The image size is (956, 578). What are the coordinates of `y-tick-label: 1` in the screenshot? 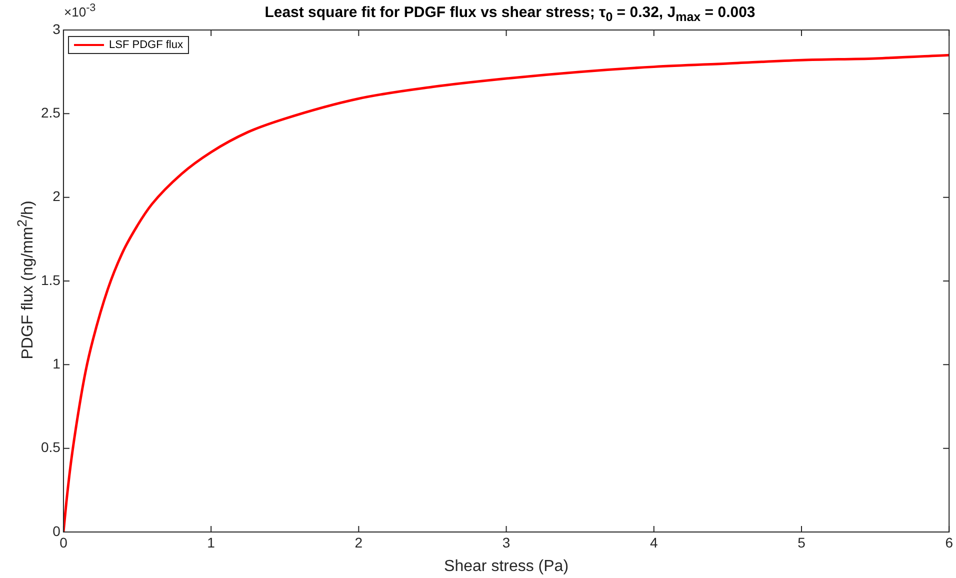 It's located at (56, 364).